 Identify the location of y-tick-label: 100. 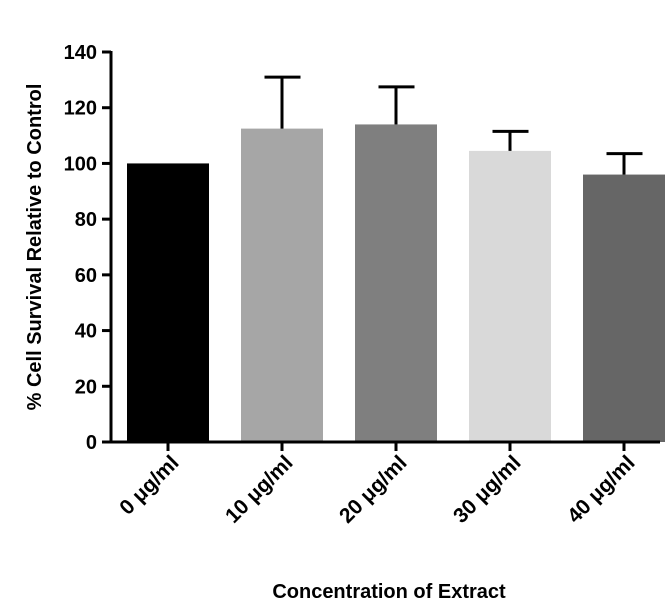
(80, 164).